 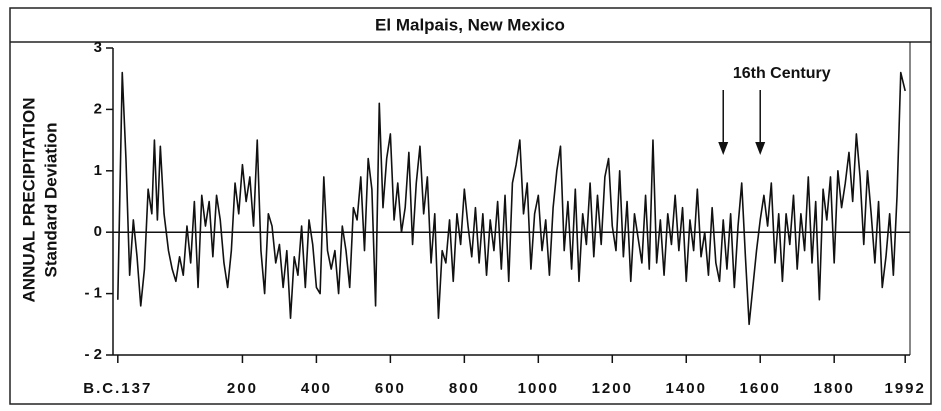 What do you see at coordinates (905, 388) in the screenshot?
I see `x-tick-label: 1992` at bounding box center [905, 388].